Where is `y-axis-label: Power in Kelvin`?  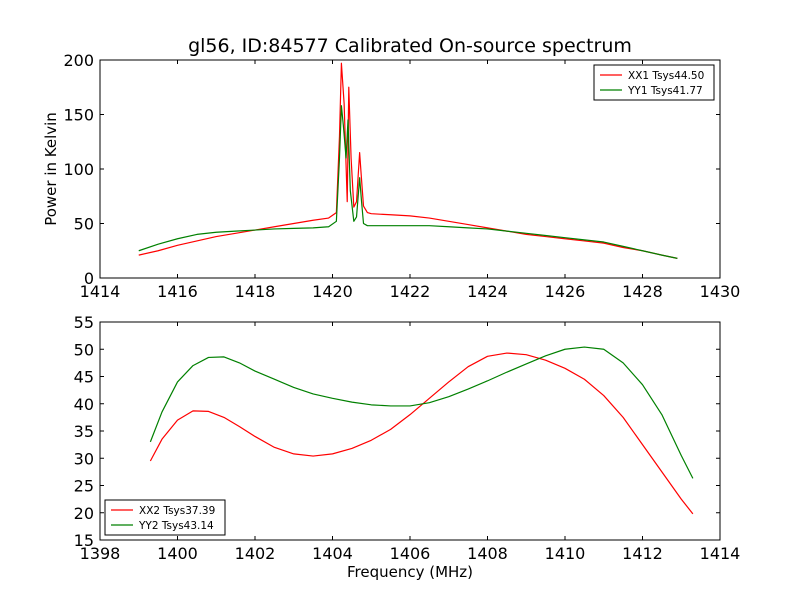
y-axis-label: Power in Kelvin is located at coordinates (51, 169).